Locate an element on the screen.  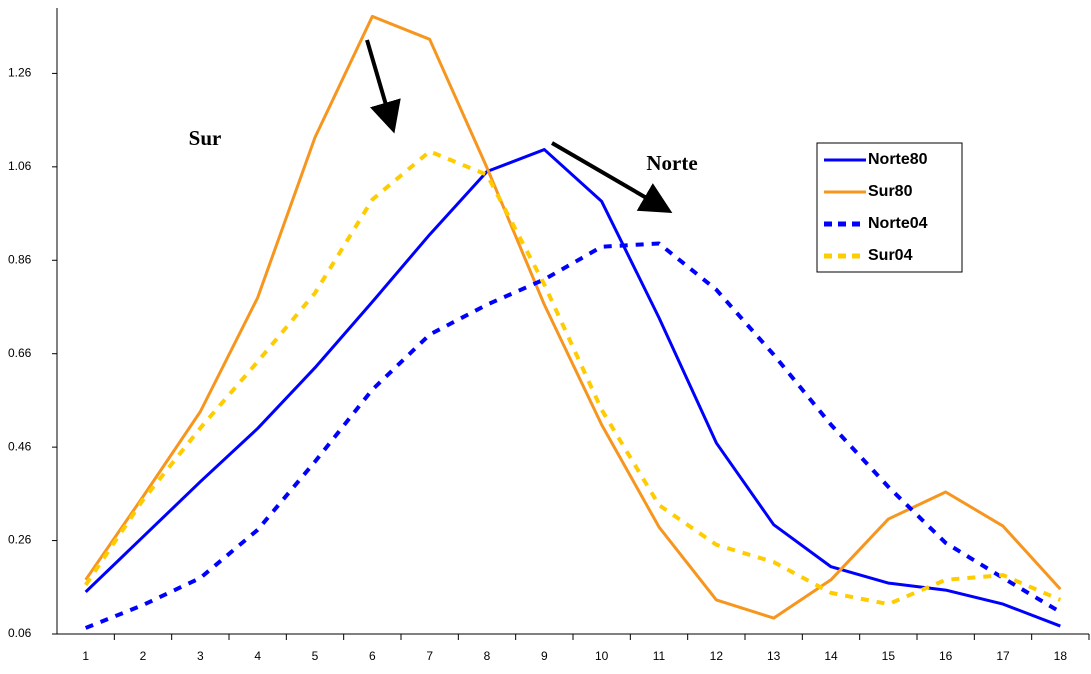
x-tick-label: 11 is located at coordinates (659, 656).